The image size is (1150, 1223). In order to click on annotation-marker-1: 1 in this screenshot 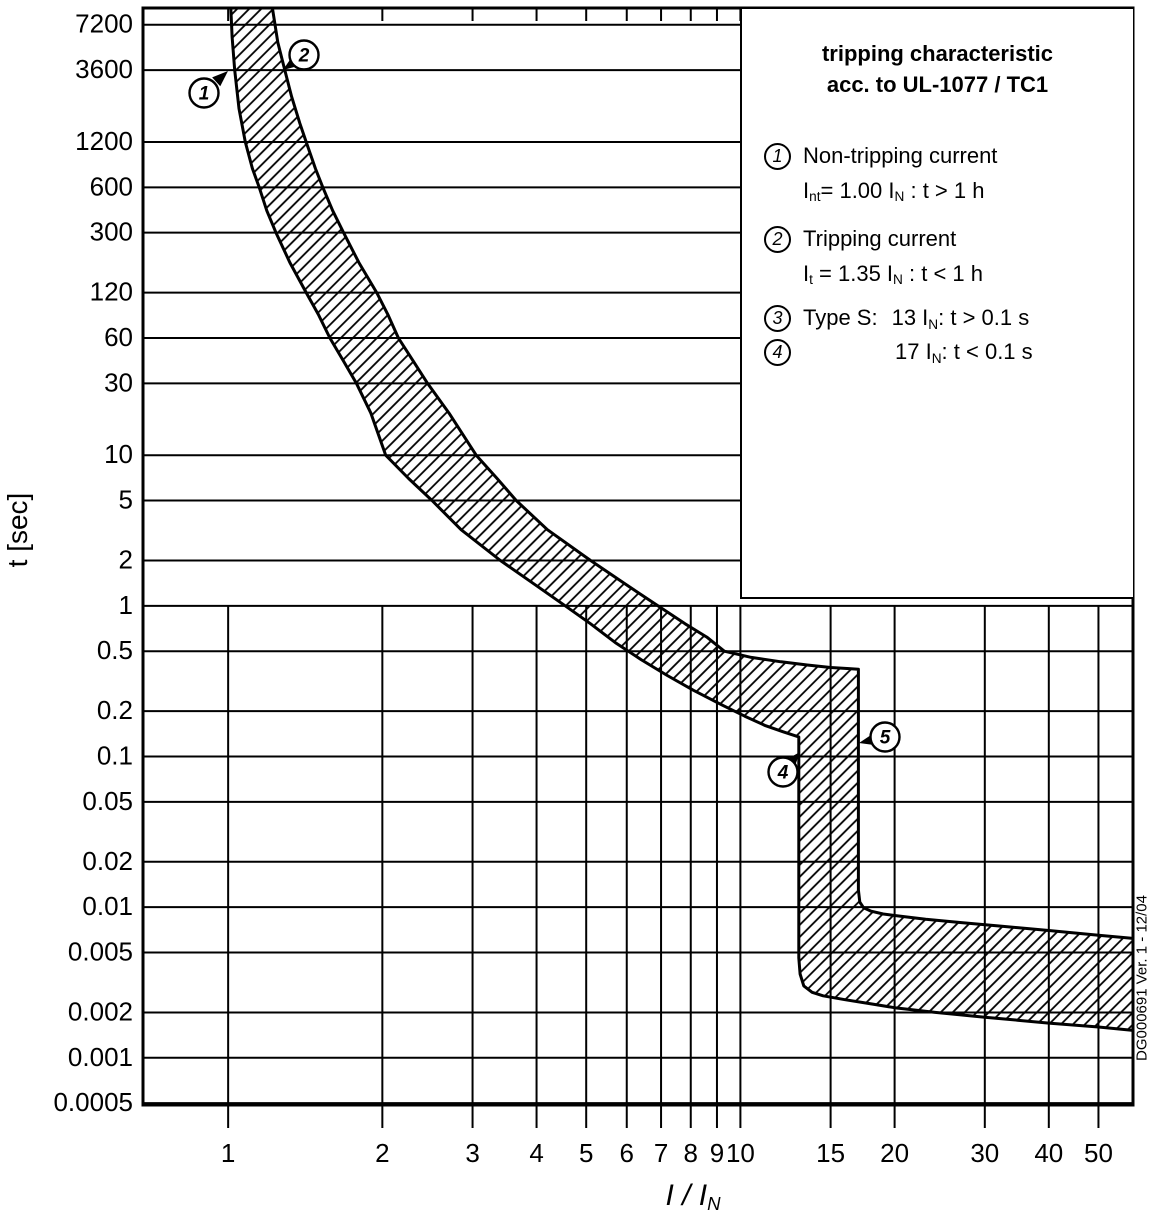, I will do `click(208, 90)`.